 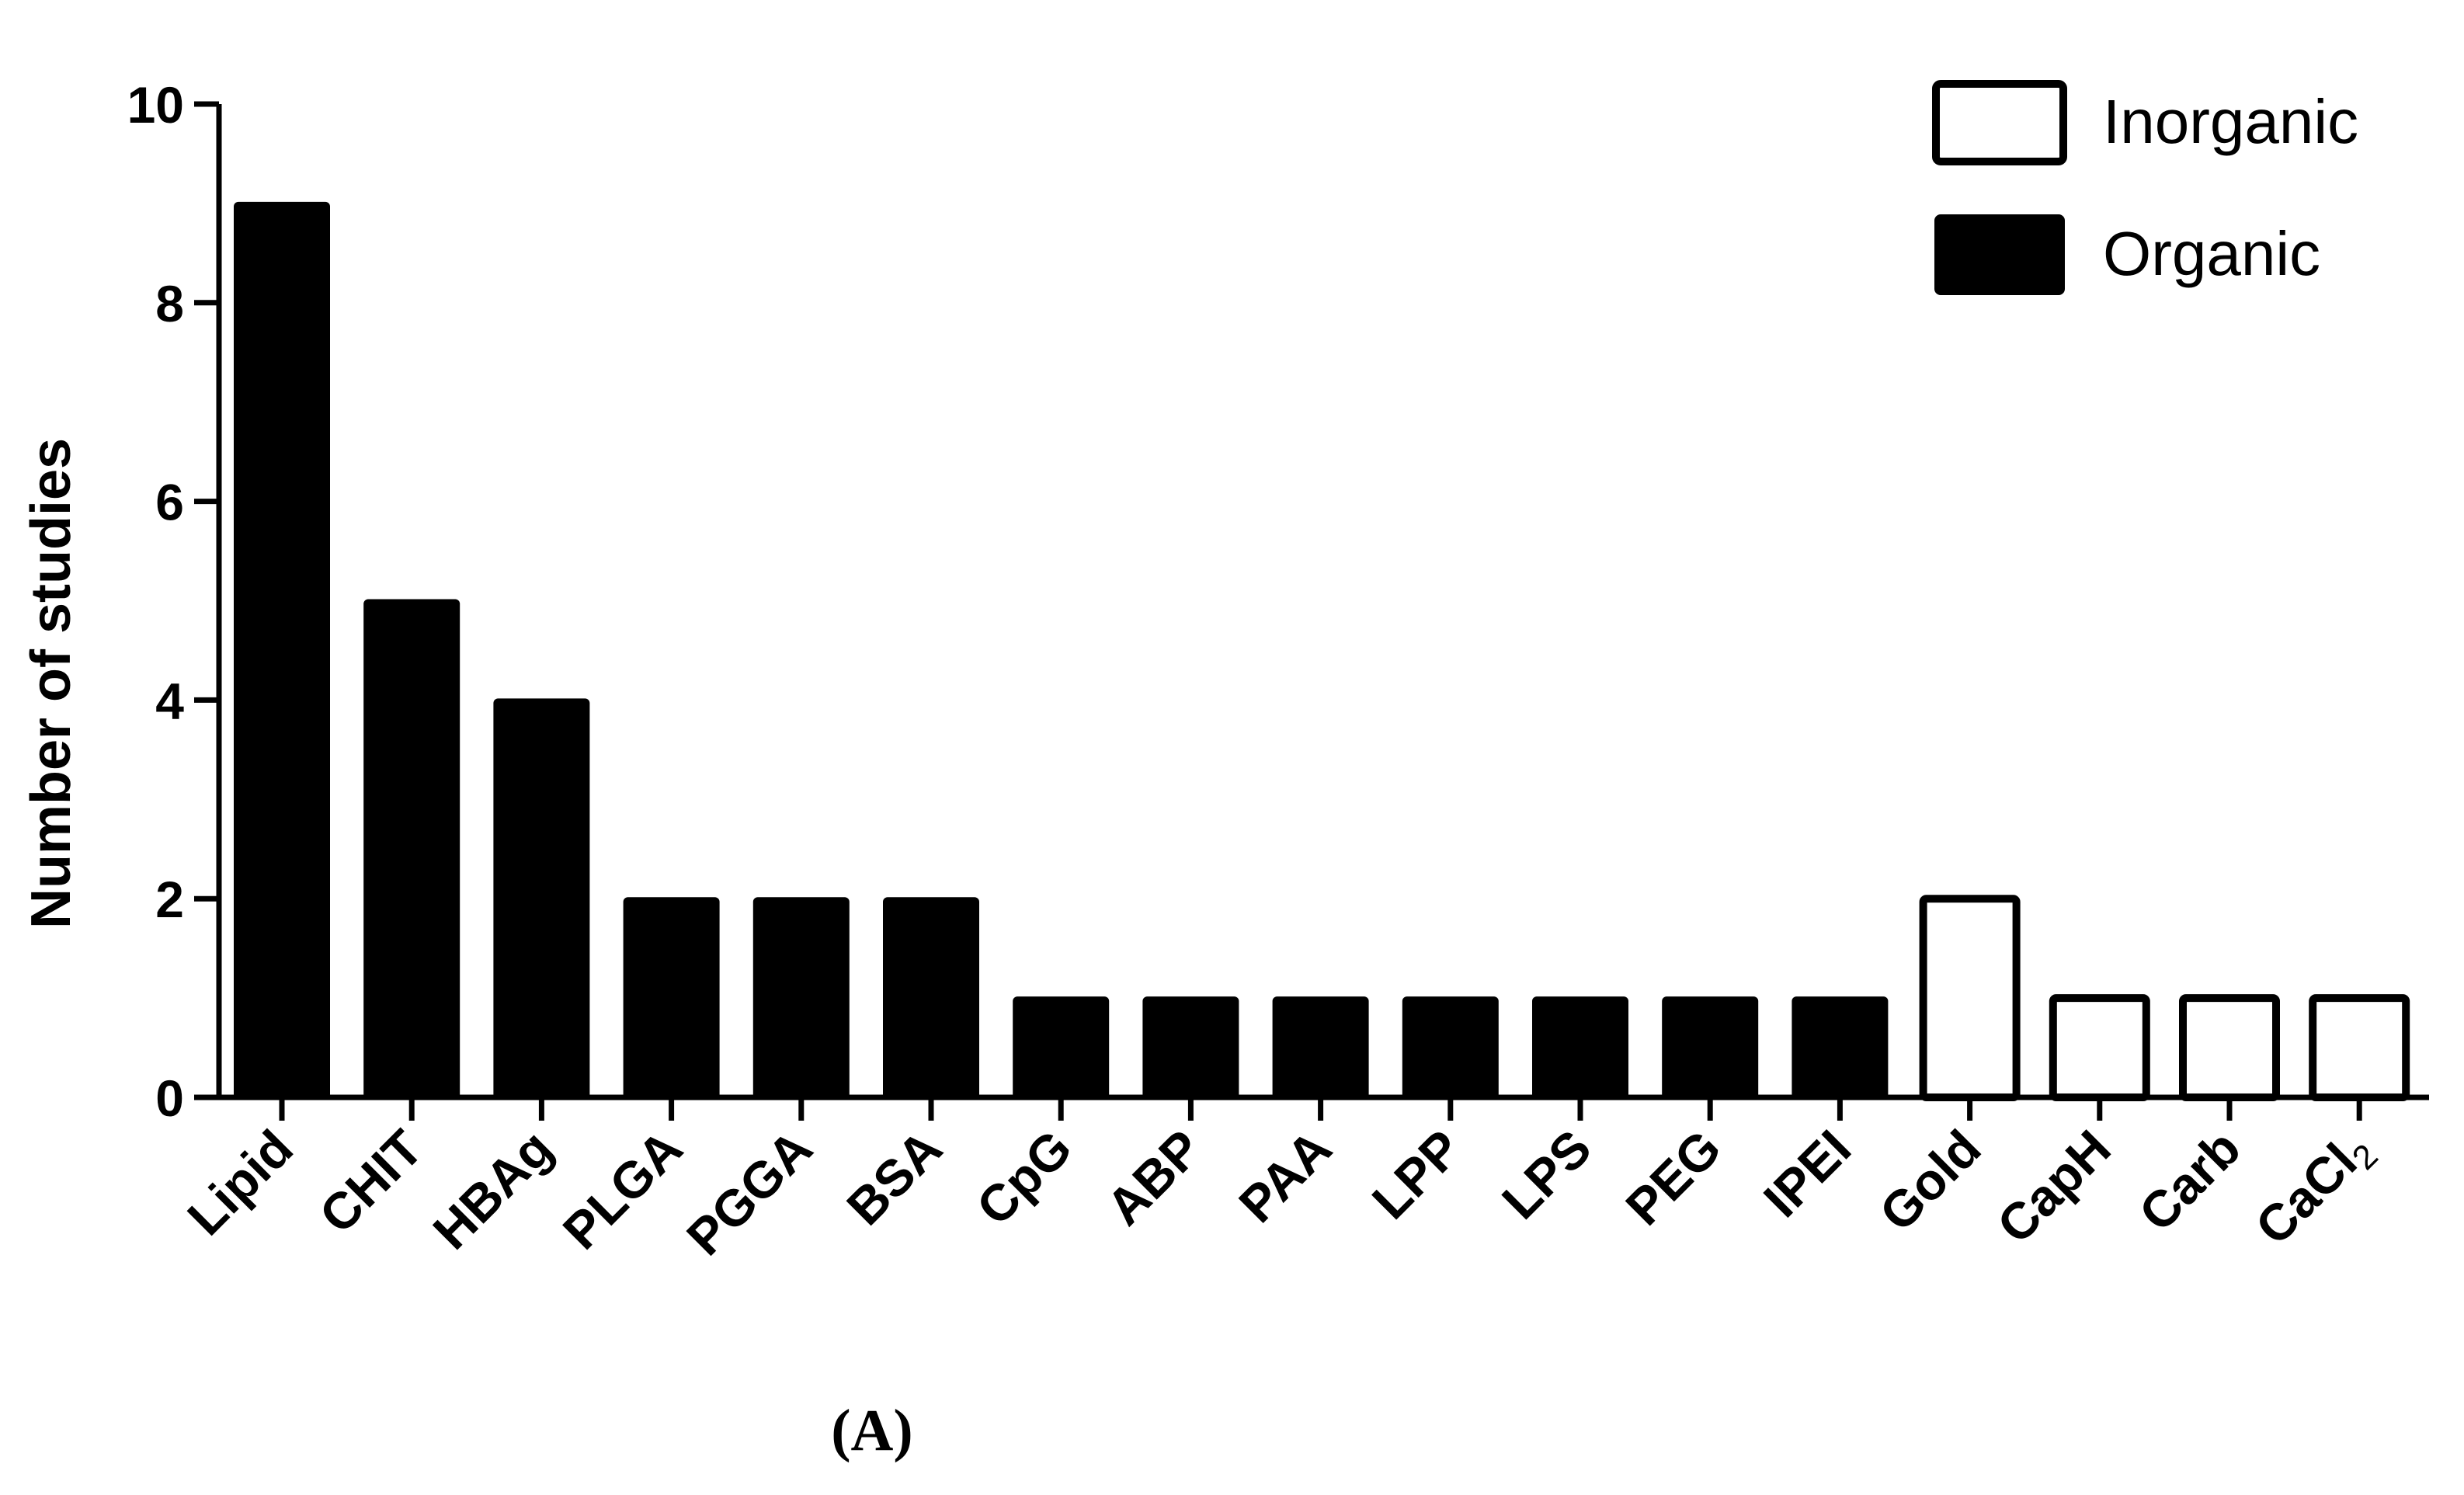 I want to click on x-tick-label-lpp: LPP, so click(x=1417, y=1175).